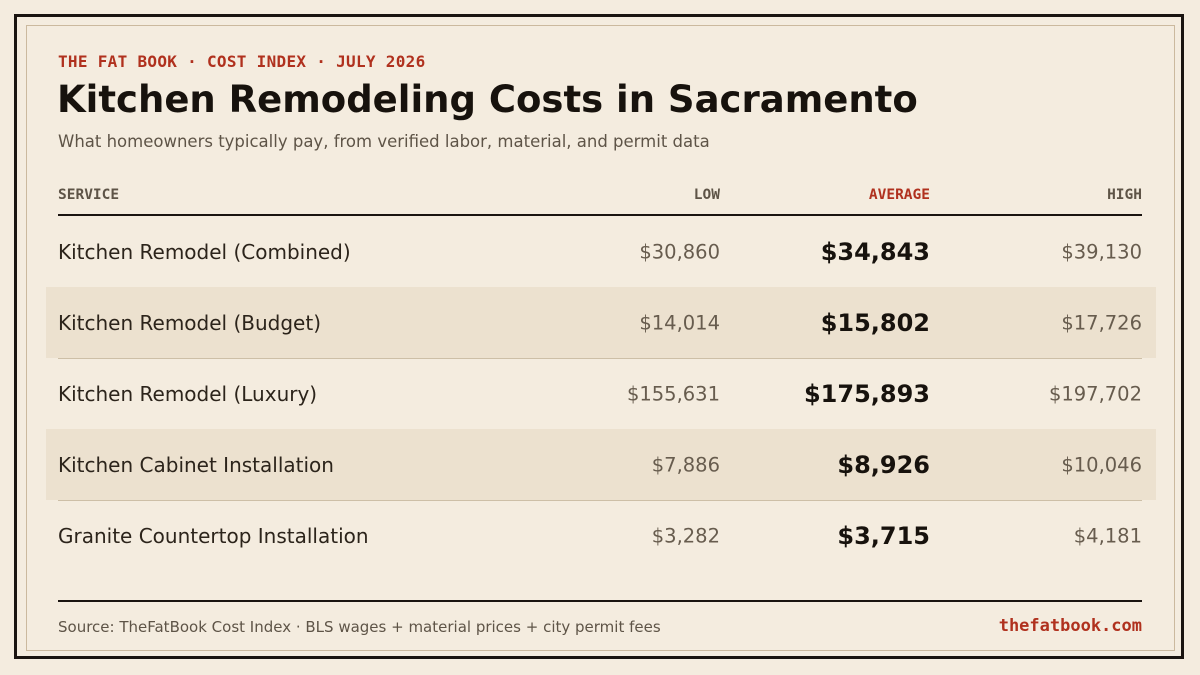 Image resolution: width=1200 pixels, height=675 pixels. I want to click on row-low: $7,886, so click(685, 464).